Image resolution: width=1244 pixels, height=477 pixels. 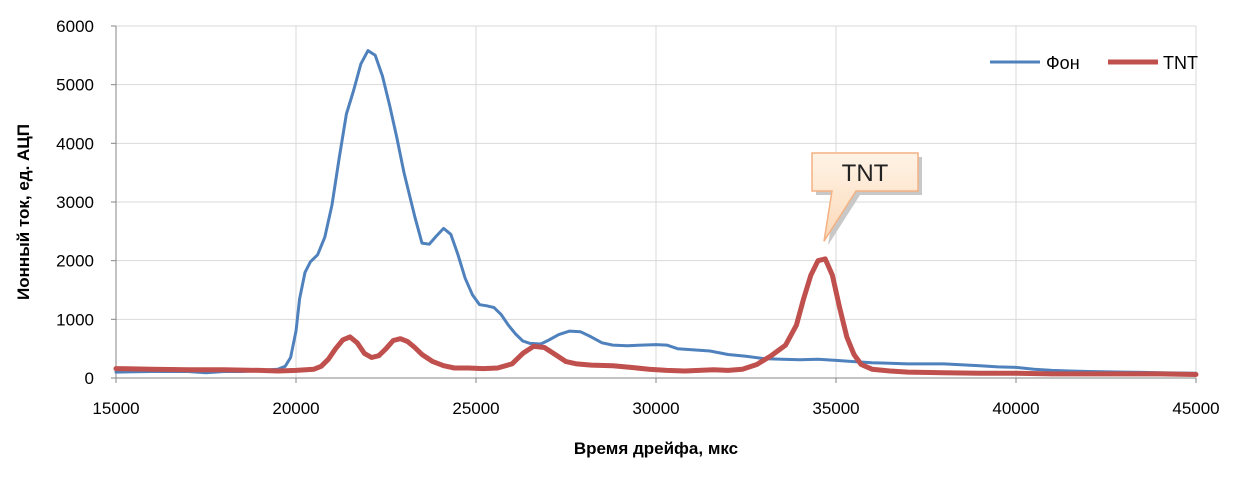 I want to click on callout-bubble, so click(x=865, y=197).